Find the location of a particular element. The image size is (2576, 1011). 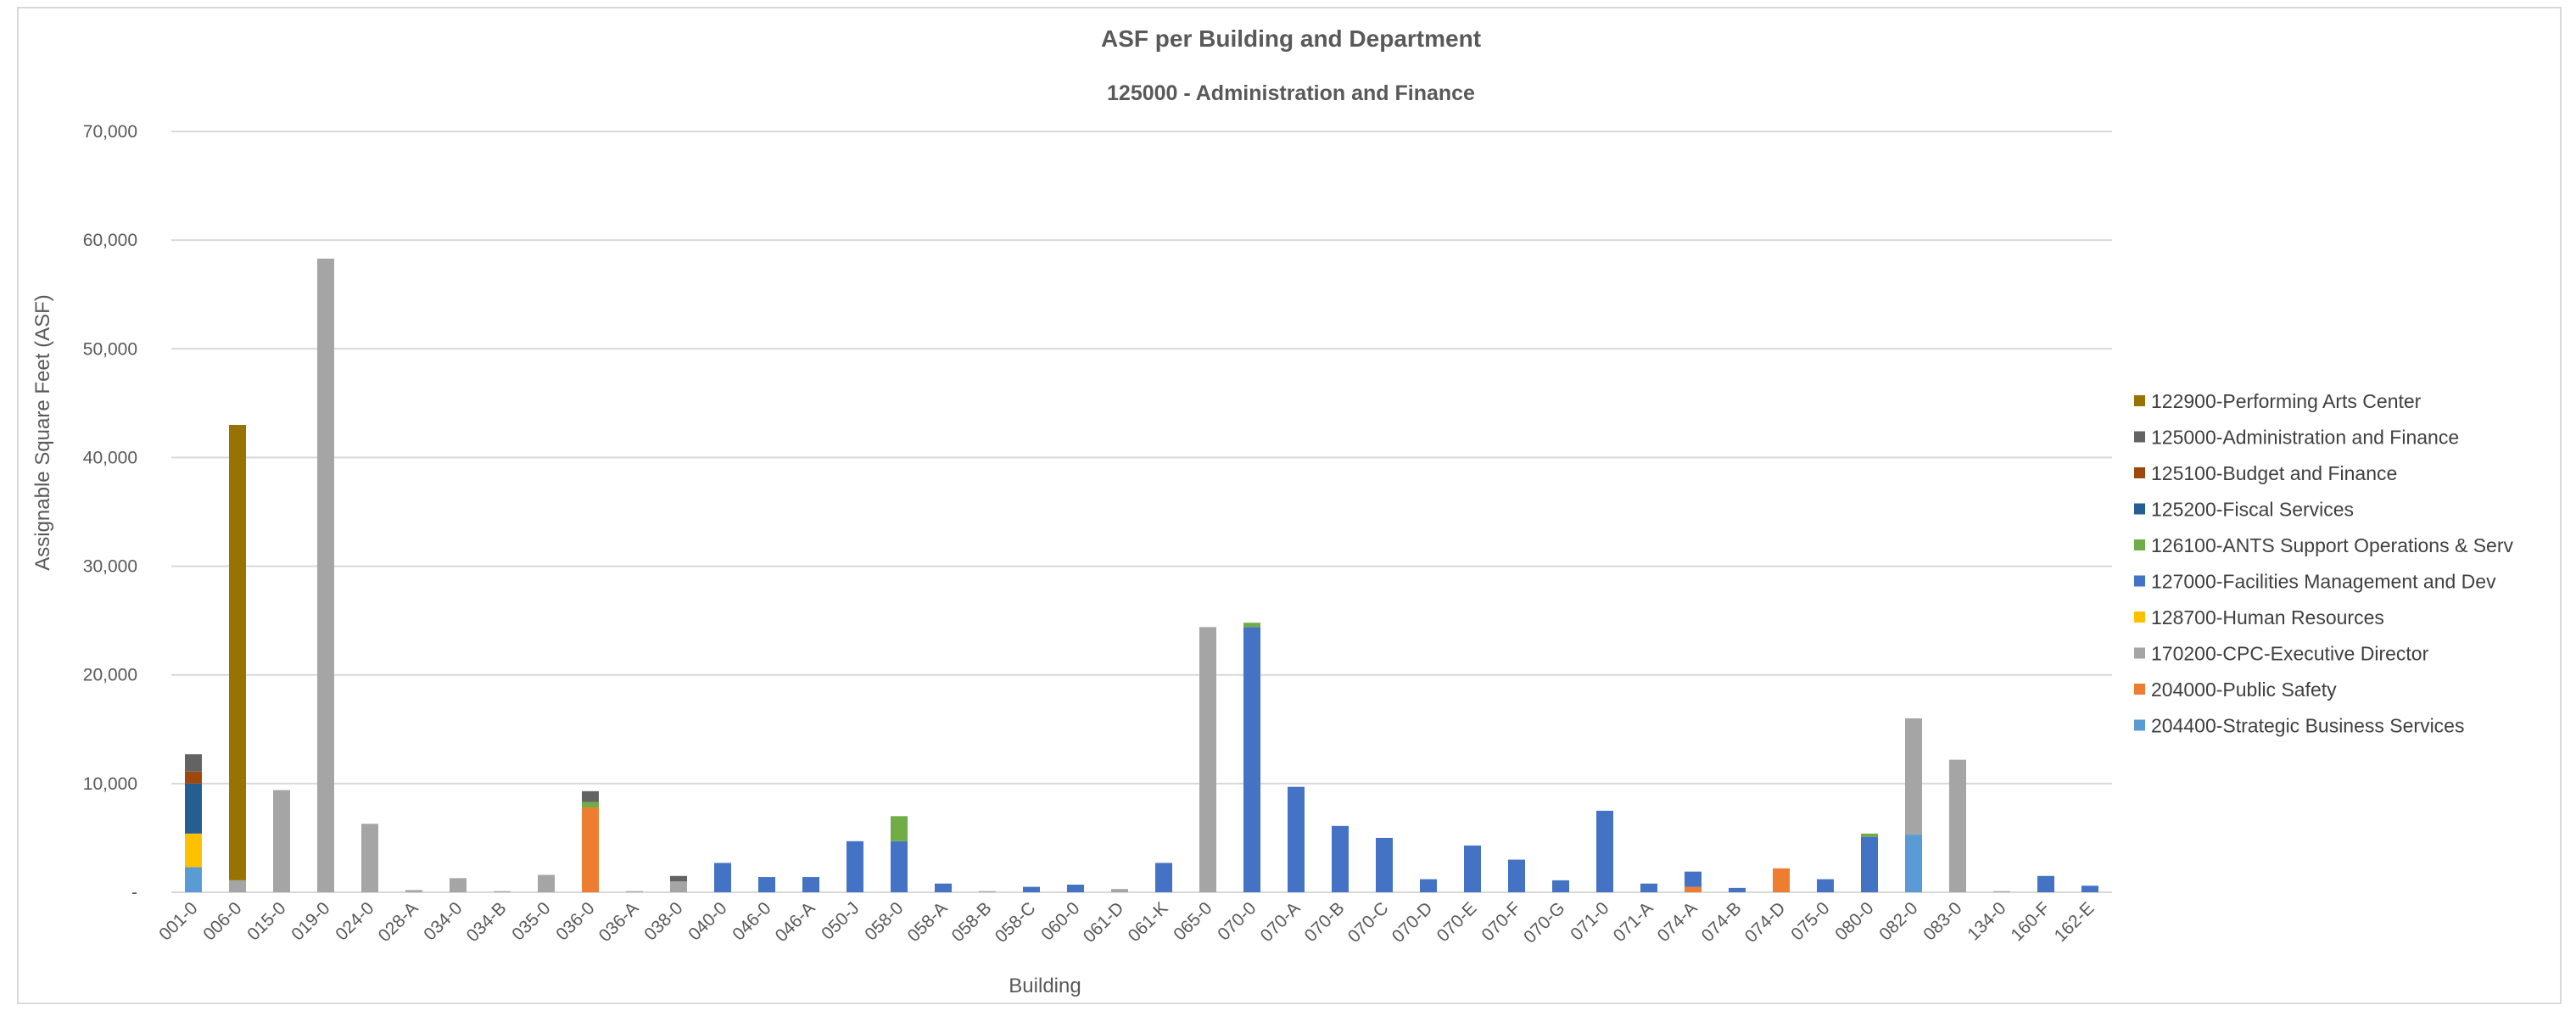

x-tick-label: 080-0 is located at coordinates (1854, 921).